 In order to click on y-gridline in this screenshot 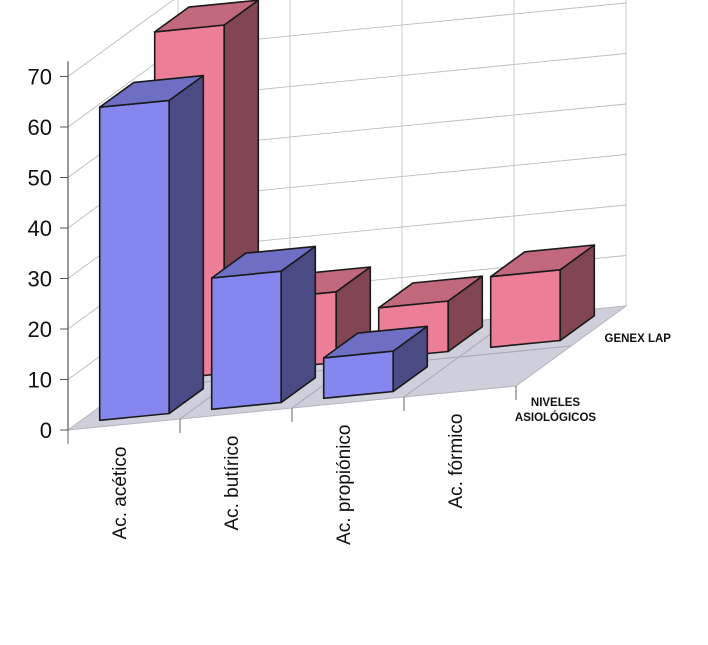, I will do `click(120, 38)`.